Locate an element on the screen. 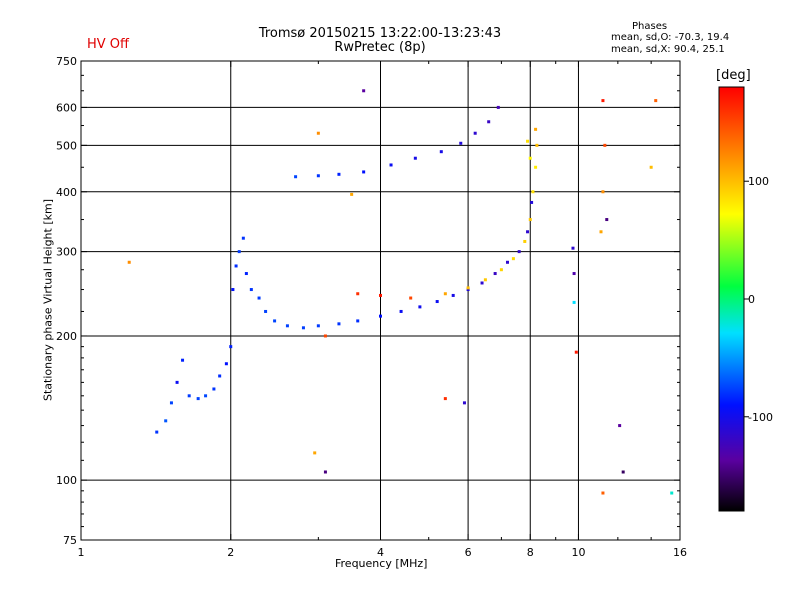 The image size is (800, 600). x-tick-label: 10 is located at coordinates (578, 552).